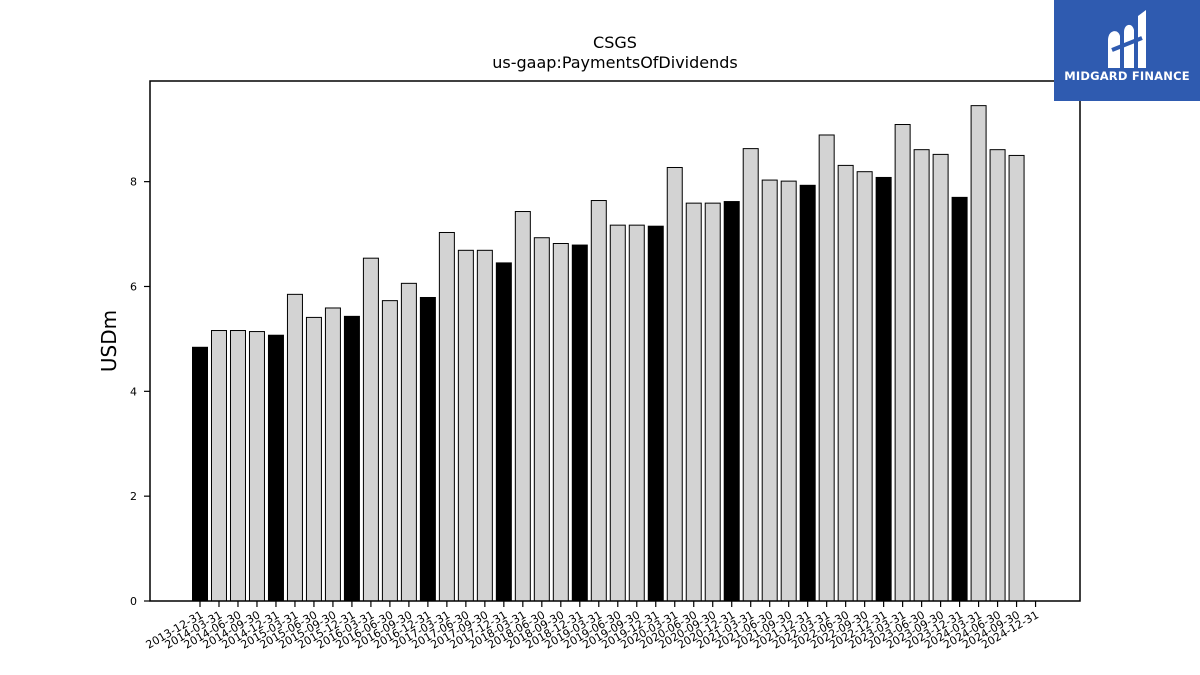 This screenshot has width=1200, height=675. I want to click on y-tick-label: 0, so click(133, 601).